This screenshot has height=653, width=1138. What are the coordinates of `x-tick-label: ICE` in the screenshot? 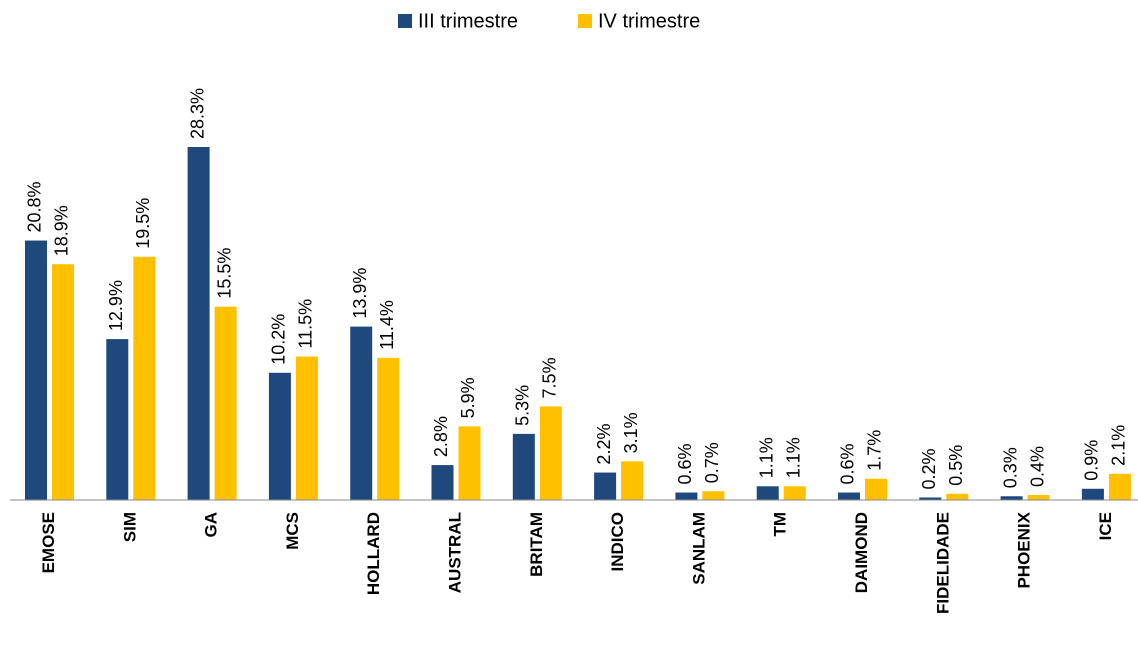 It's located at (1105, 526).